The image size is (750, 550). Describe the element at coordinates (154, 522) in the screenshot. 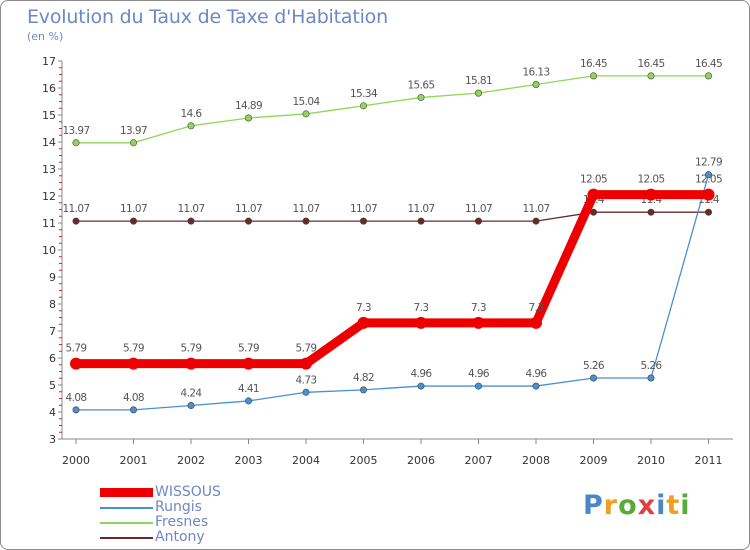

I see `legend-item-fresnes: Fresnes` at that location.